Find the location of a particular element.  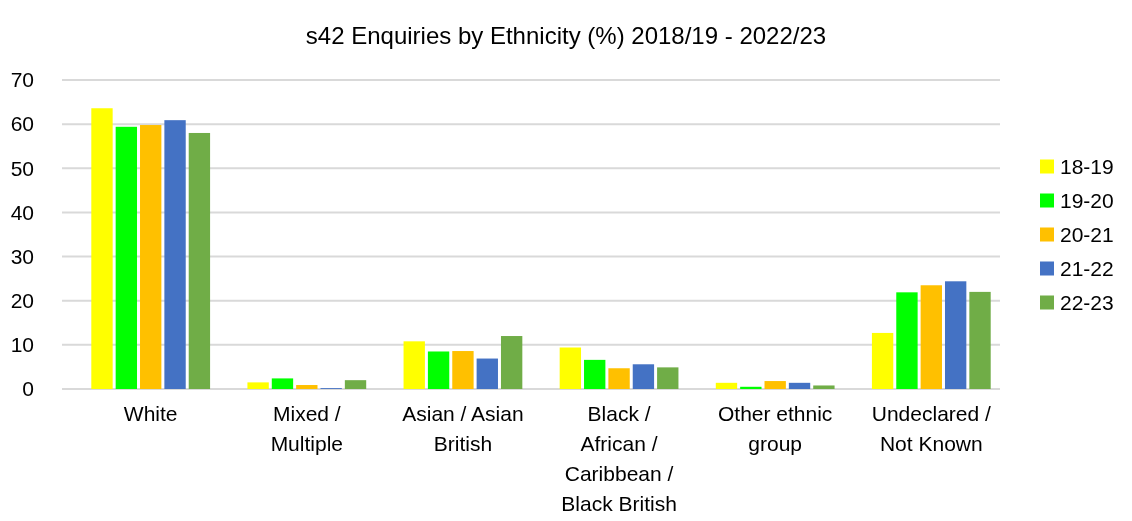

y-tick-label: 30 is located at coordinates (22, 256).